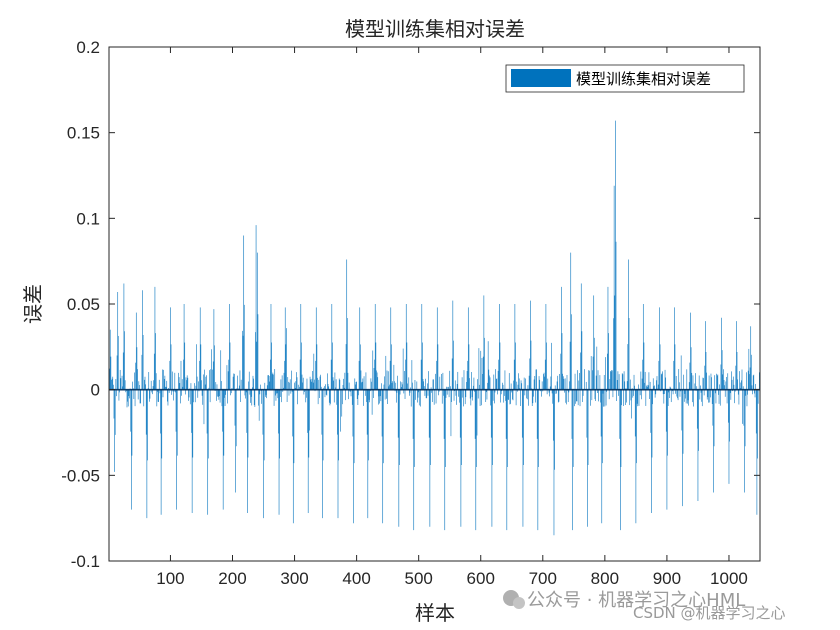 This screenshot has height=630, width=840. I want to click on x-tick-label: 200, so click(232, 578).